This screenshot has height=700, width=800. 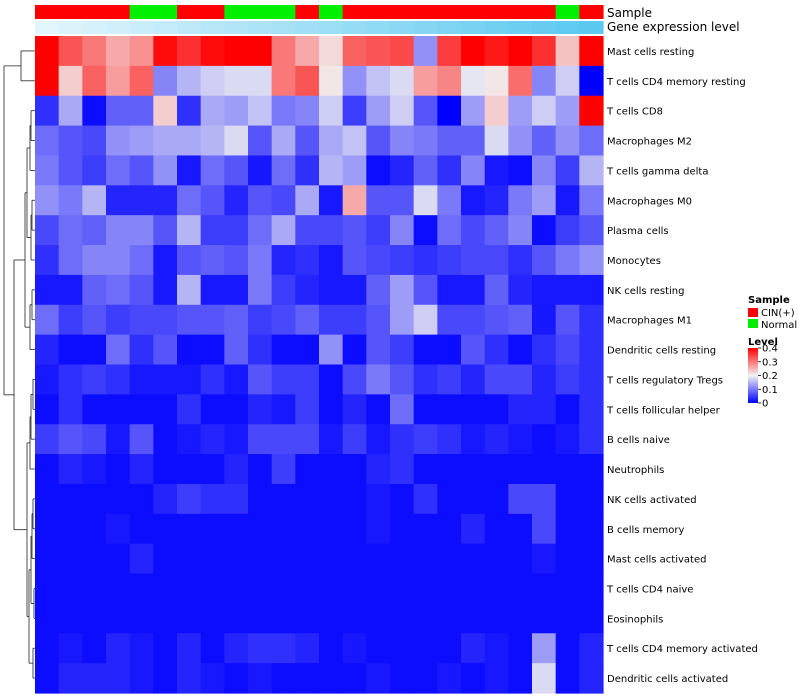 What do you see at coordinates (319, 27) in the screenshot?
I see `gene-expression-level-bar` at bounding box center [319, 27].